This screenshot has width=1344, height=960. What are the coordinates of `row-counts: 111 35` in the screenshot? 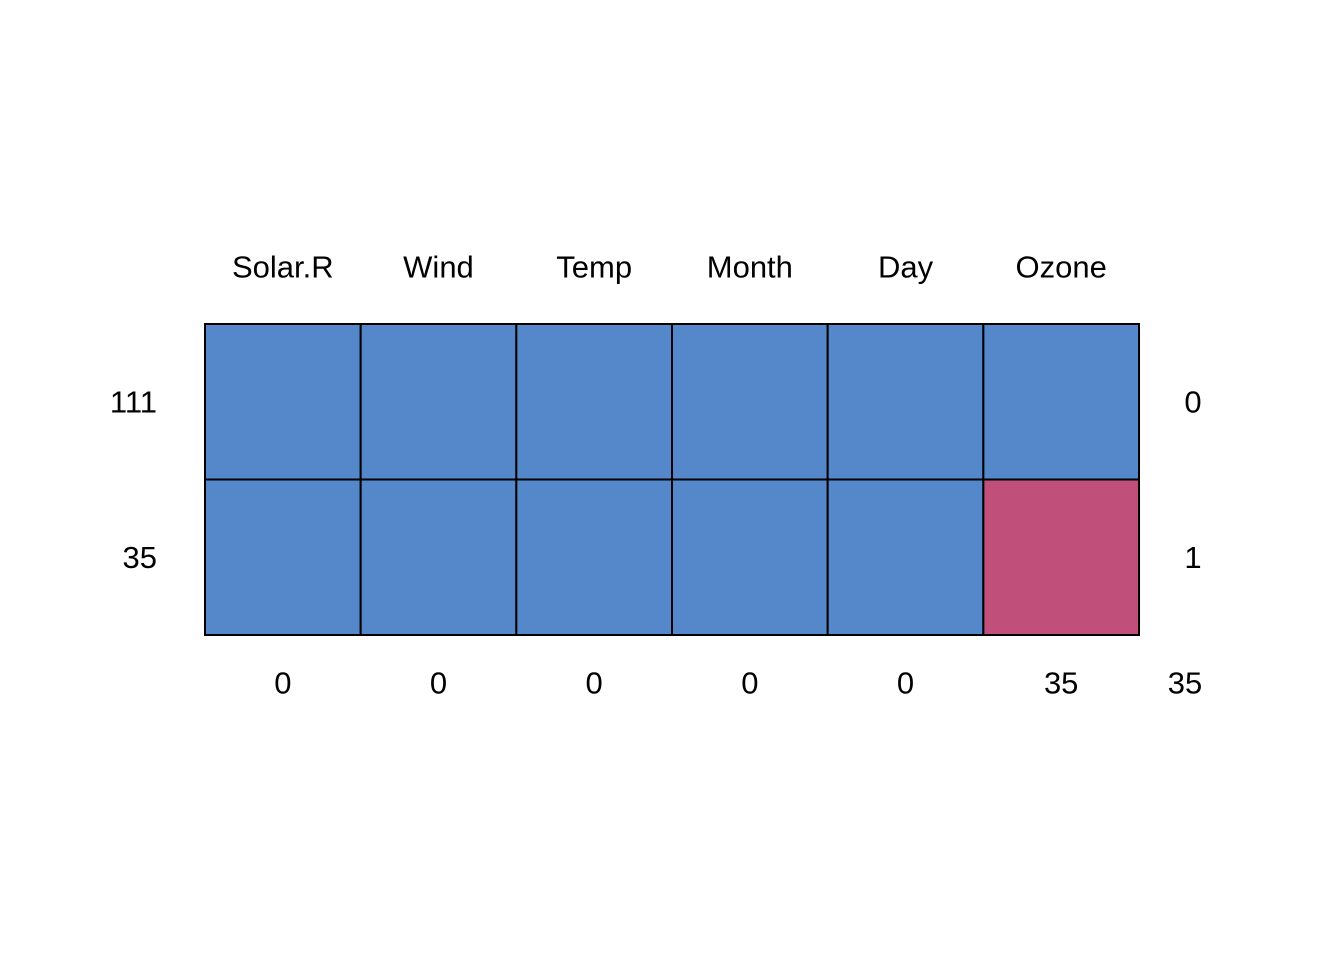 It's located at (133, 479).